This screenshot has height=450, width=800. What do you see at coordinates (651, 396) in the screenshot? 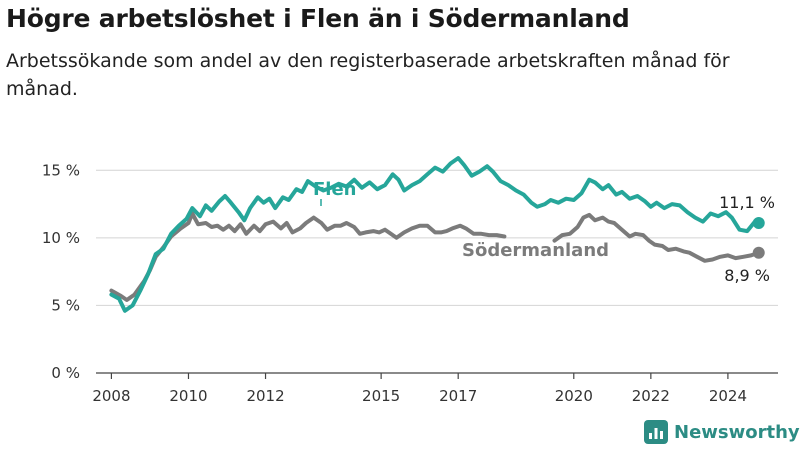
I see `x-tick-label: 2022` at bounding box center [651, 396].